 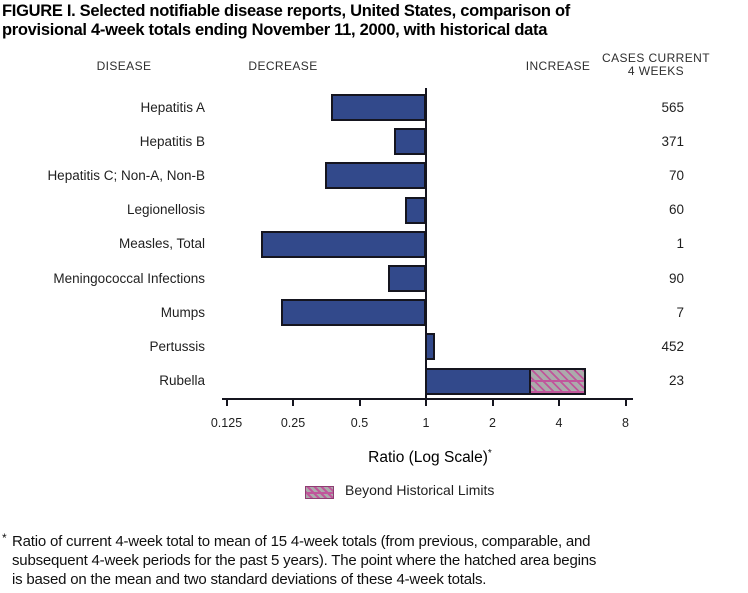 I want to click on x-axis-tick-label: 0.125, so click(x=226, y=423).